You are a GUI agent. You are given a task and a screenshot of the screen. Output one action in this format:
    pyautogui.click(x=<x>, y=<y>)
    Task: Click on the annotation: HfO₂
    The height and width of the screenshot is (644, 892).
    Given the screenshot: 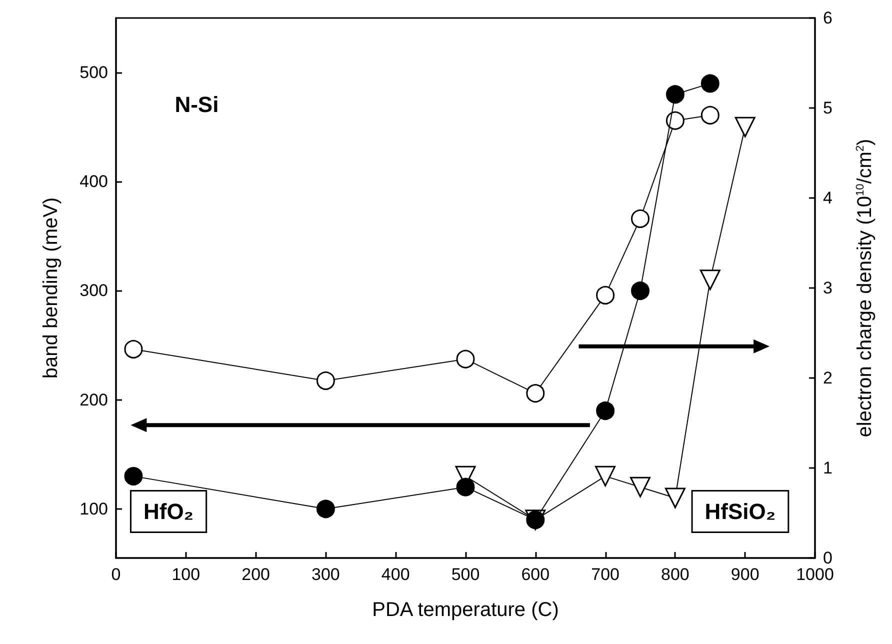 What is the action you would take?
    pyautogui.click(x=168, y=511)
    